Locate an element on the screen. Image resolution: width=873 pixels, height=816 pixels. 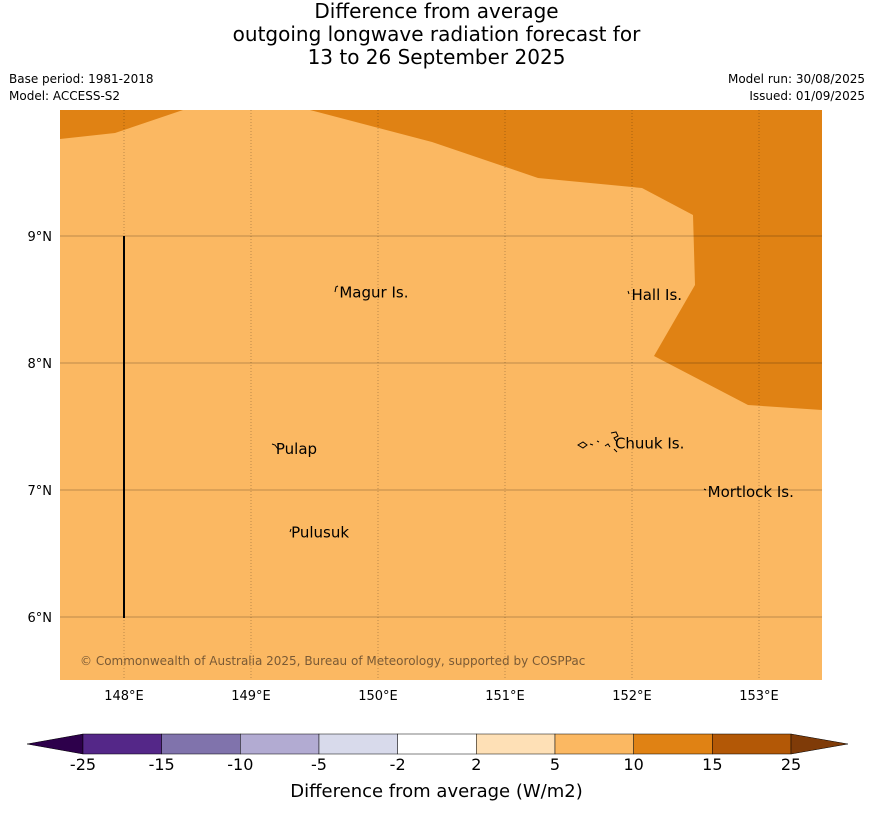
colorbar-label: Difference from average (W/m2) is located at coordinates (436, 791).